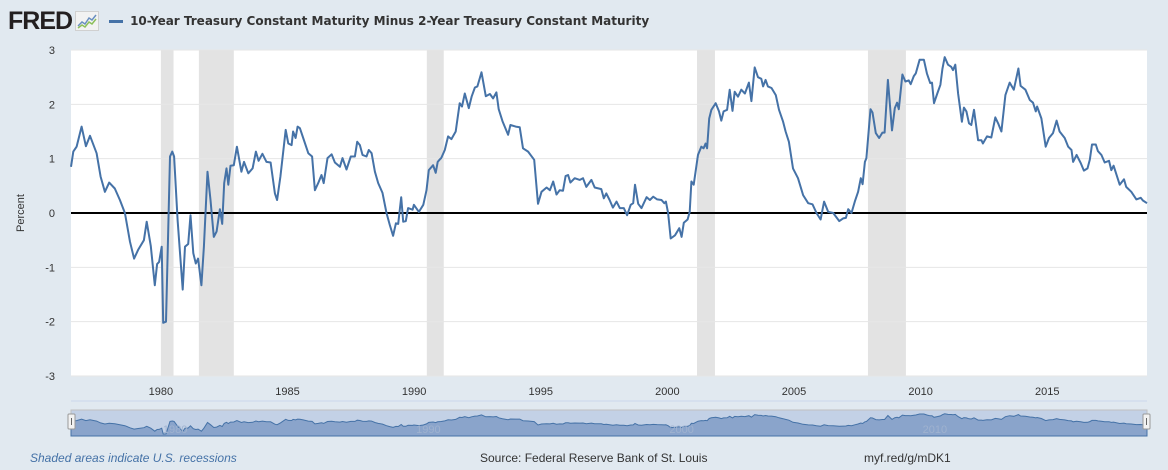  Describe the element at coordinates (175, 430) in the screenshot. I see `navigator-tick-label: 1980` at that location.